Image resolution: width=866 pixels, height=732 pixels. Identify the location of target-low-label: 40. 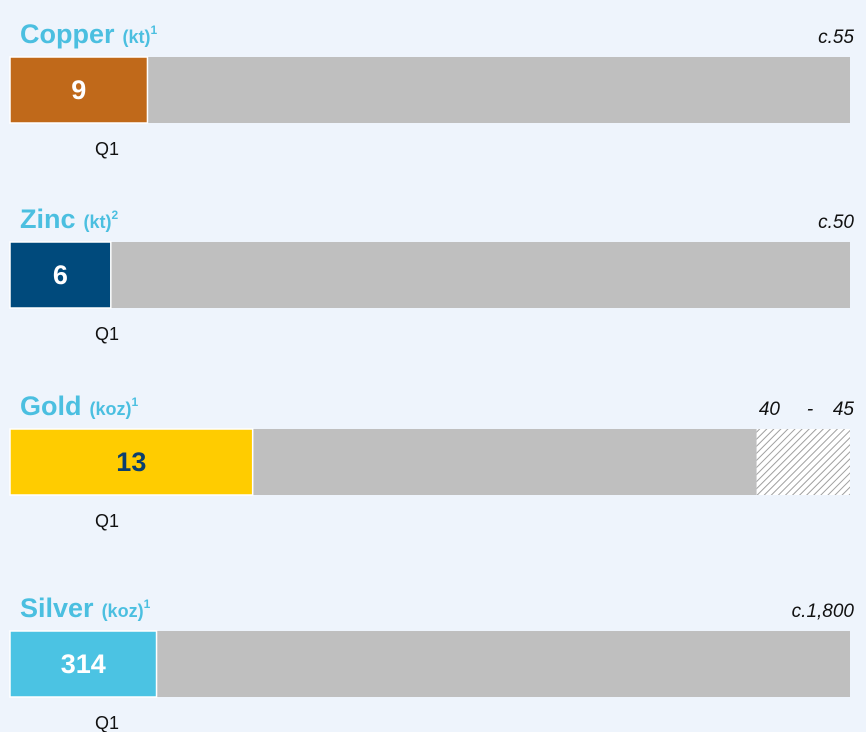
(770, 409).